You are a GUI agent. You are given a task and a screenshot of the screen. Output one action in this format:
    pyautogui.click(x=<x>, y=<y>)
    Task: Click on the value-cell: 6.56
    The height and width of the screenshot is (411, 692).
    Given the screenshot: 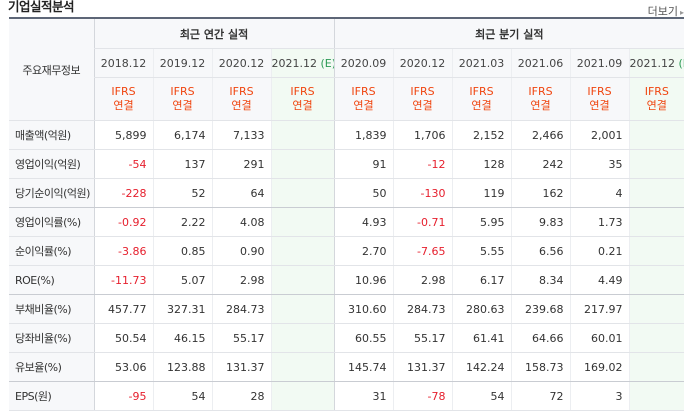 What is the action you would take?
    pyautogui.click(x=540, y=251)
    